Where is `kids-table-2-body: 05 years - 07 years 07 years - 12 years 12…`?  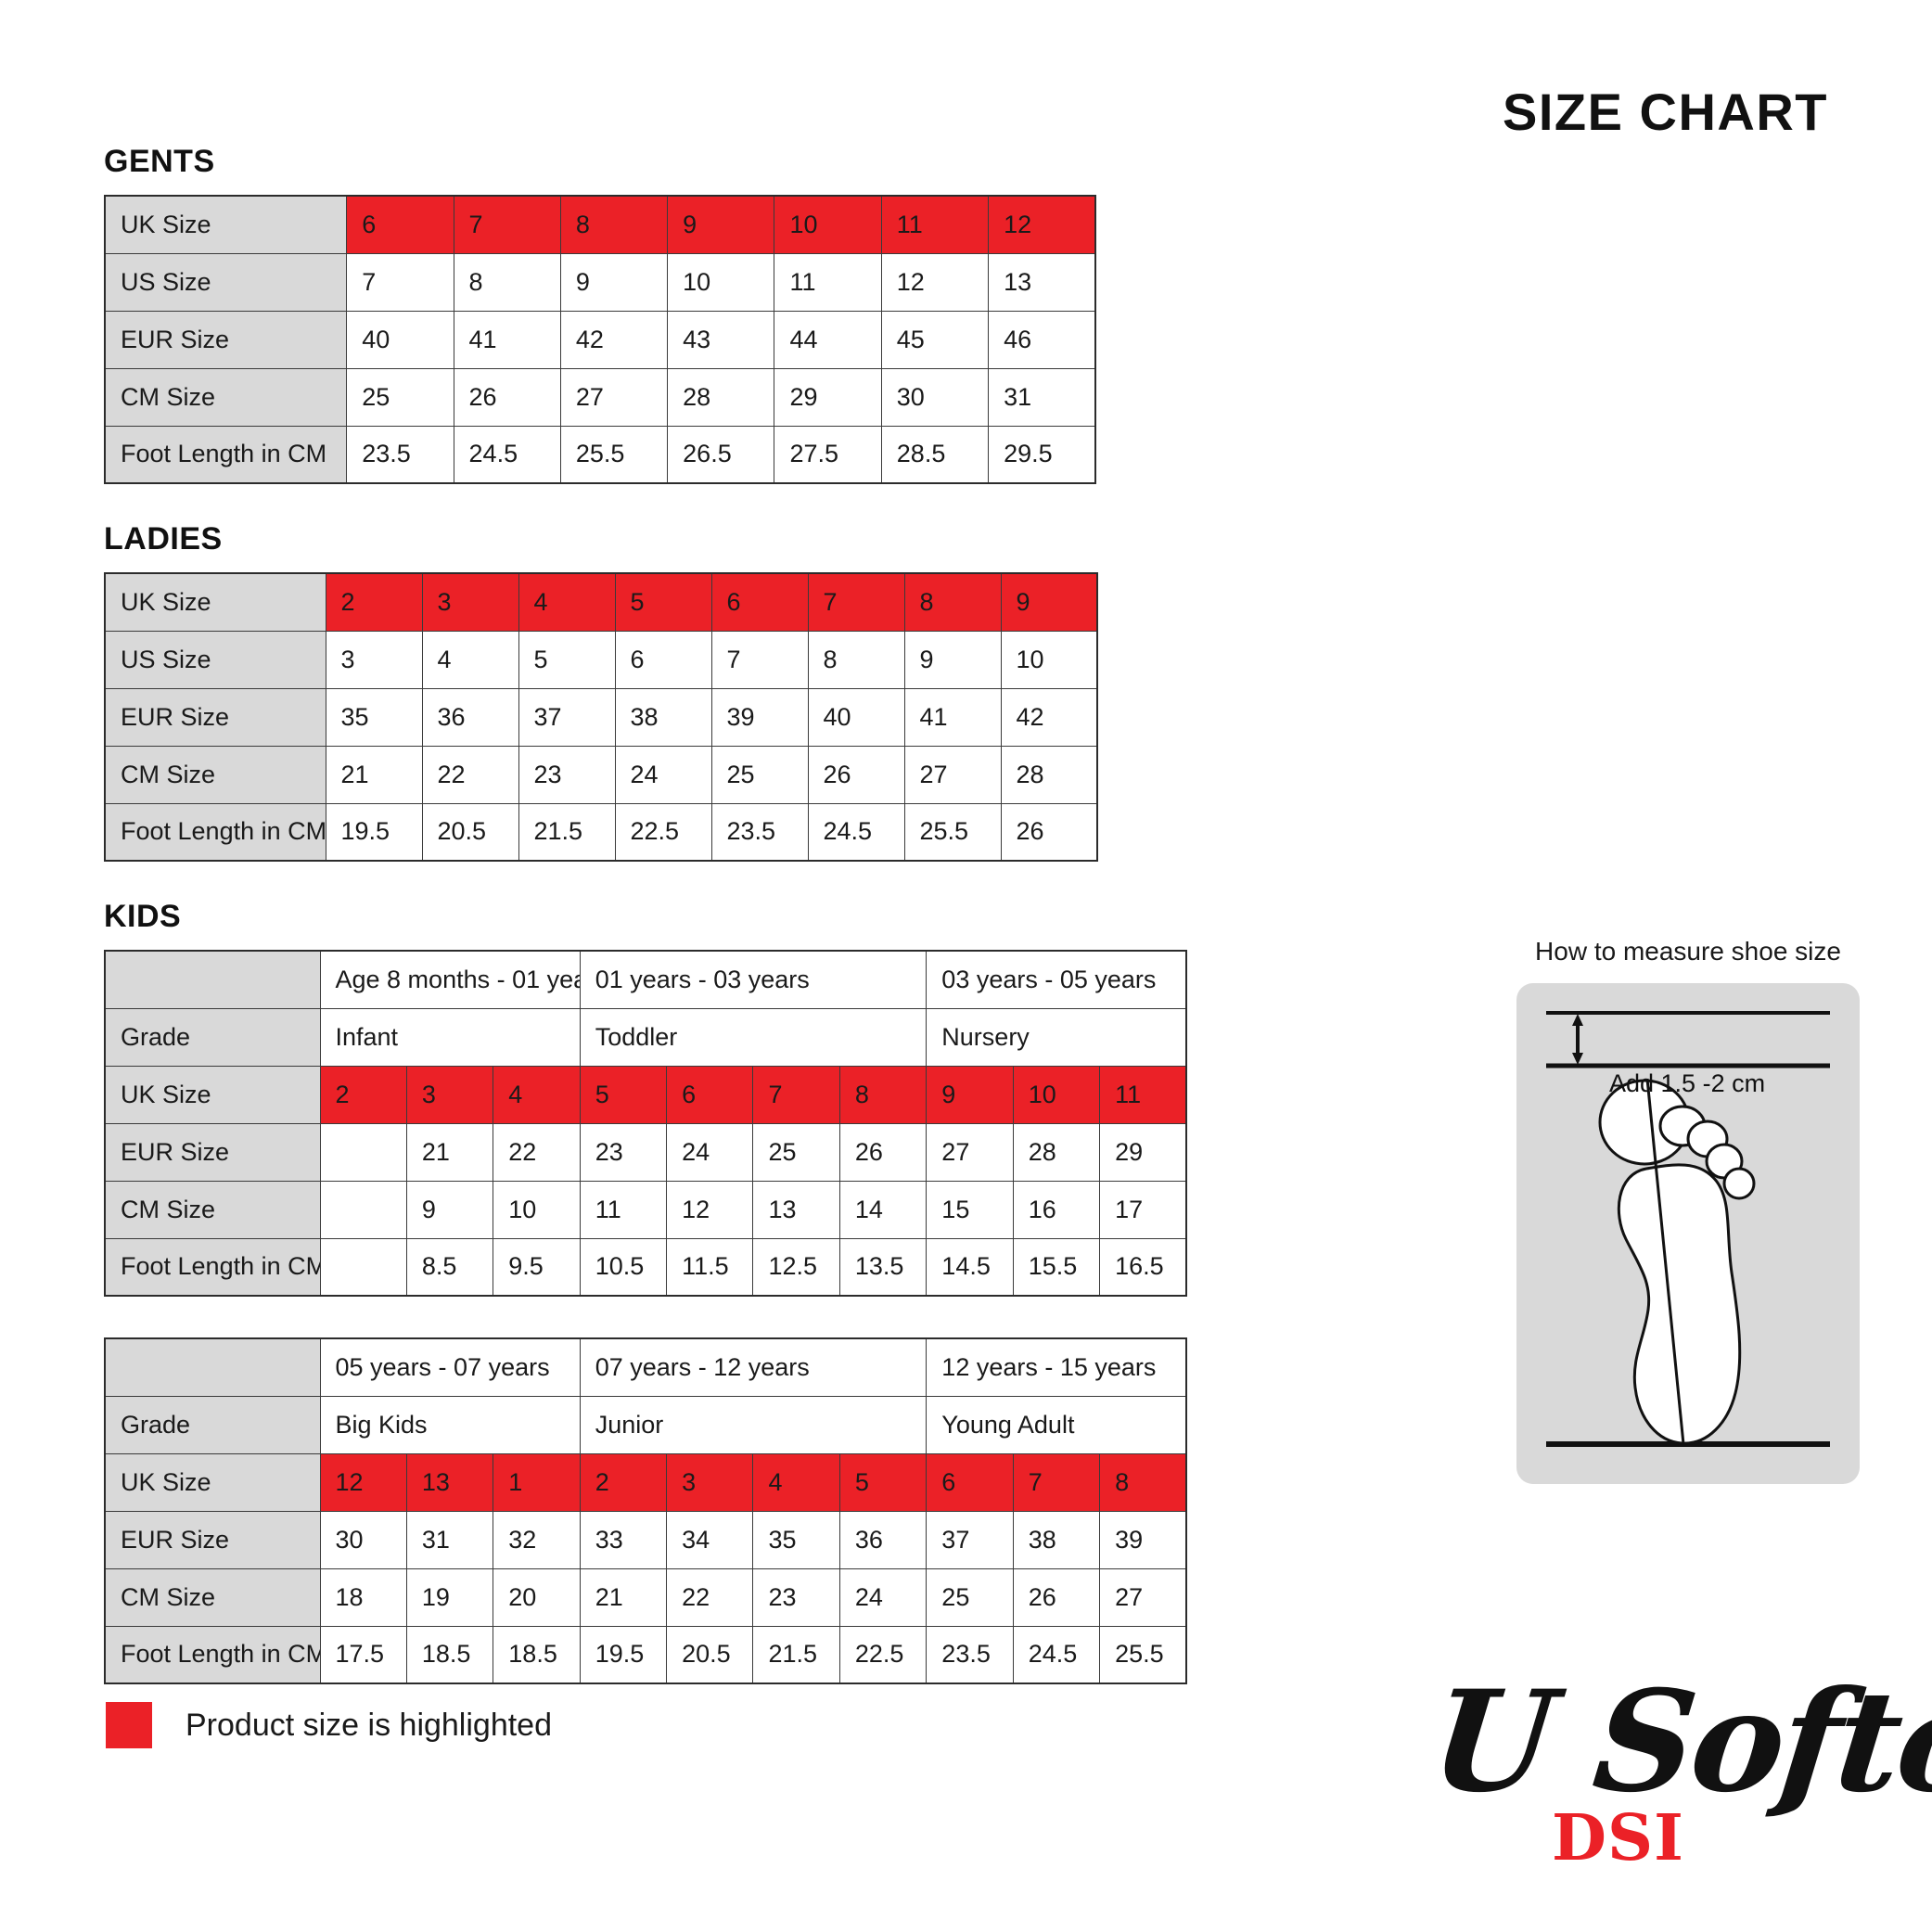 kids-table-2-body: 05 years - 07 years 07 years - 12 years 12… is located at coordinates (645, 1510).